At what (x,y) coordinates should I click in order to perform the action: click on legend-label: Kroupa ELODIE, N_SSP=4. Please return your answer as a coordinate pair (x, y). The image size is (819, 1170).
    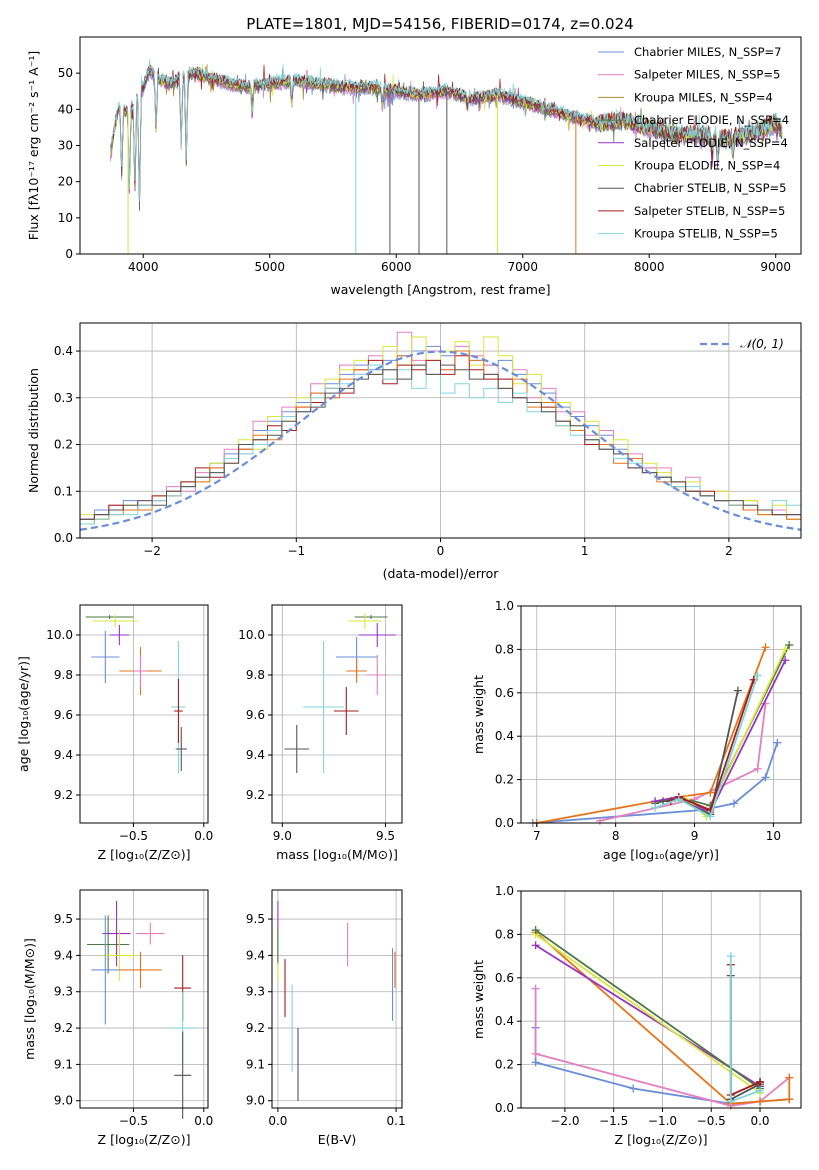
    Looking at the image, I should click on (707, 166).